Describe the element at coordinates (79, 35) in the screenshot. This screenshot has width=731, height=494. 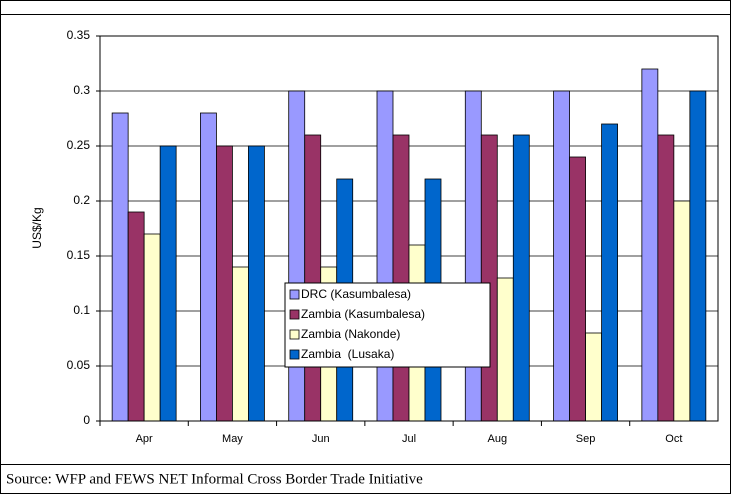
I see `y-tick-label: 0.35` at that location.